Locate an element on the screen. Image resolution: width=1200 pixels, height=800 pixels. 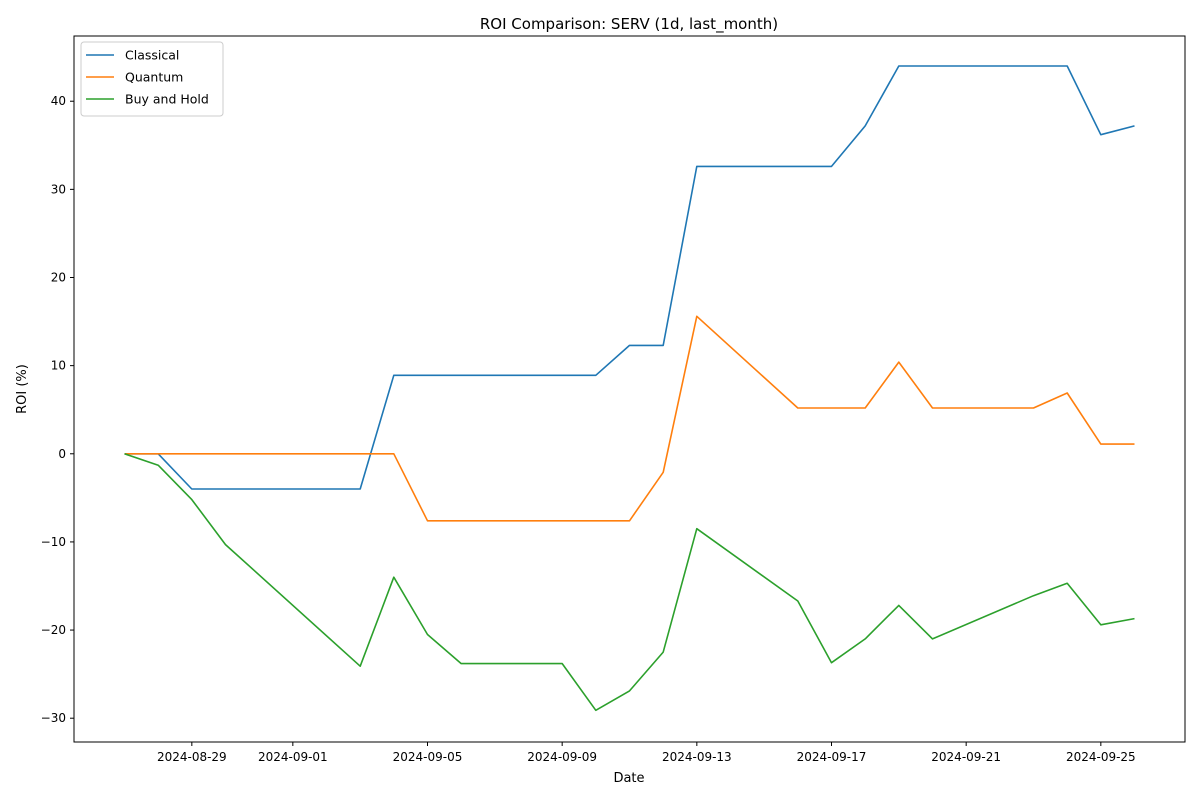
y-tick-label: 20 is located at coordinates (58, 278).